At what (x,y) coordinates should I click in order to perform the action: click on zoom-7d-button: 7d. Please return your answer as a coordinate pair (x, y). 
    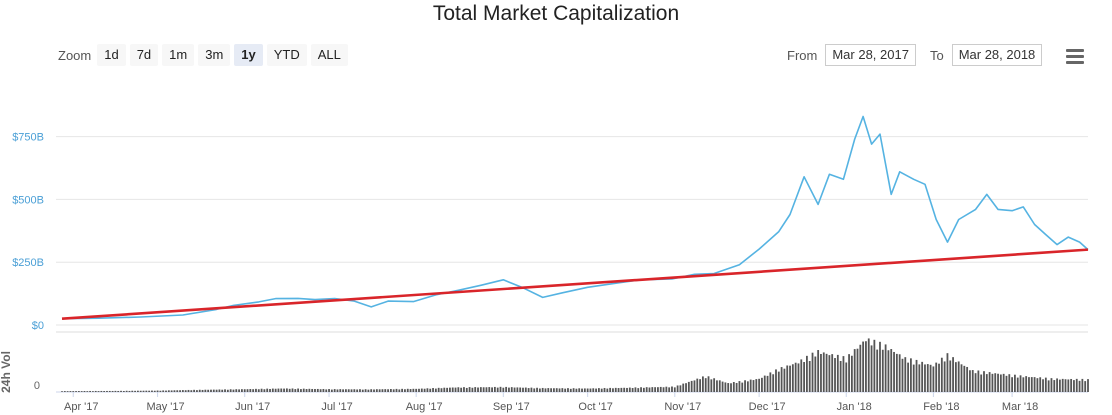
    Looking at the image, I should click on (144, 55).